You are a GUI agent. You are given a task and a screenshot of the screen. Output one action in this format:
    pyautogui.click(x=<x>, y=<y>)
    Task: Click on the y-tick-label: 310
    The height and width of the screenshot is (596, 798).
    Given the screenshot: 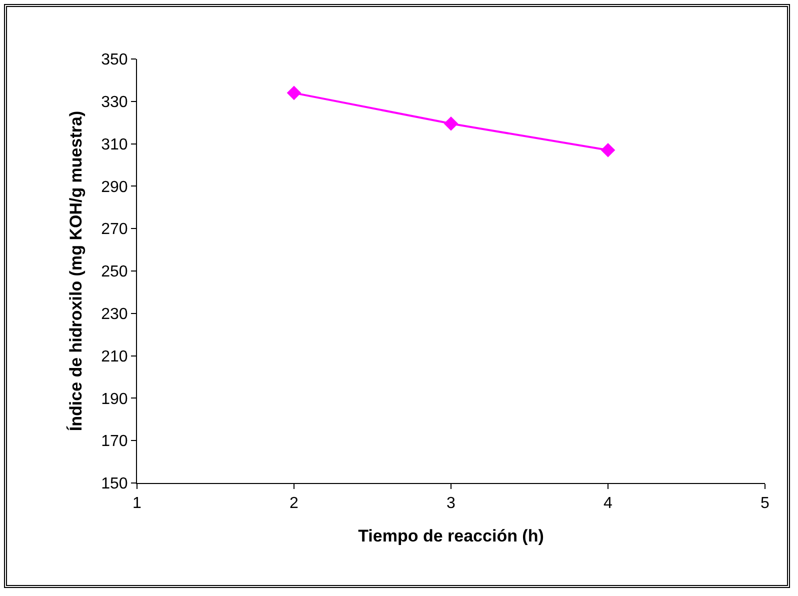 What is the action you would take?
    pyautogui.click(x=114, y=145)
    